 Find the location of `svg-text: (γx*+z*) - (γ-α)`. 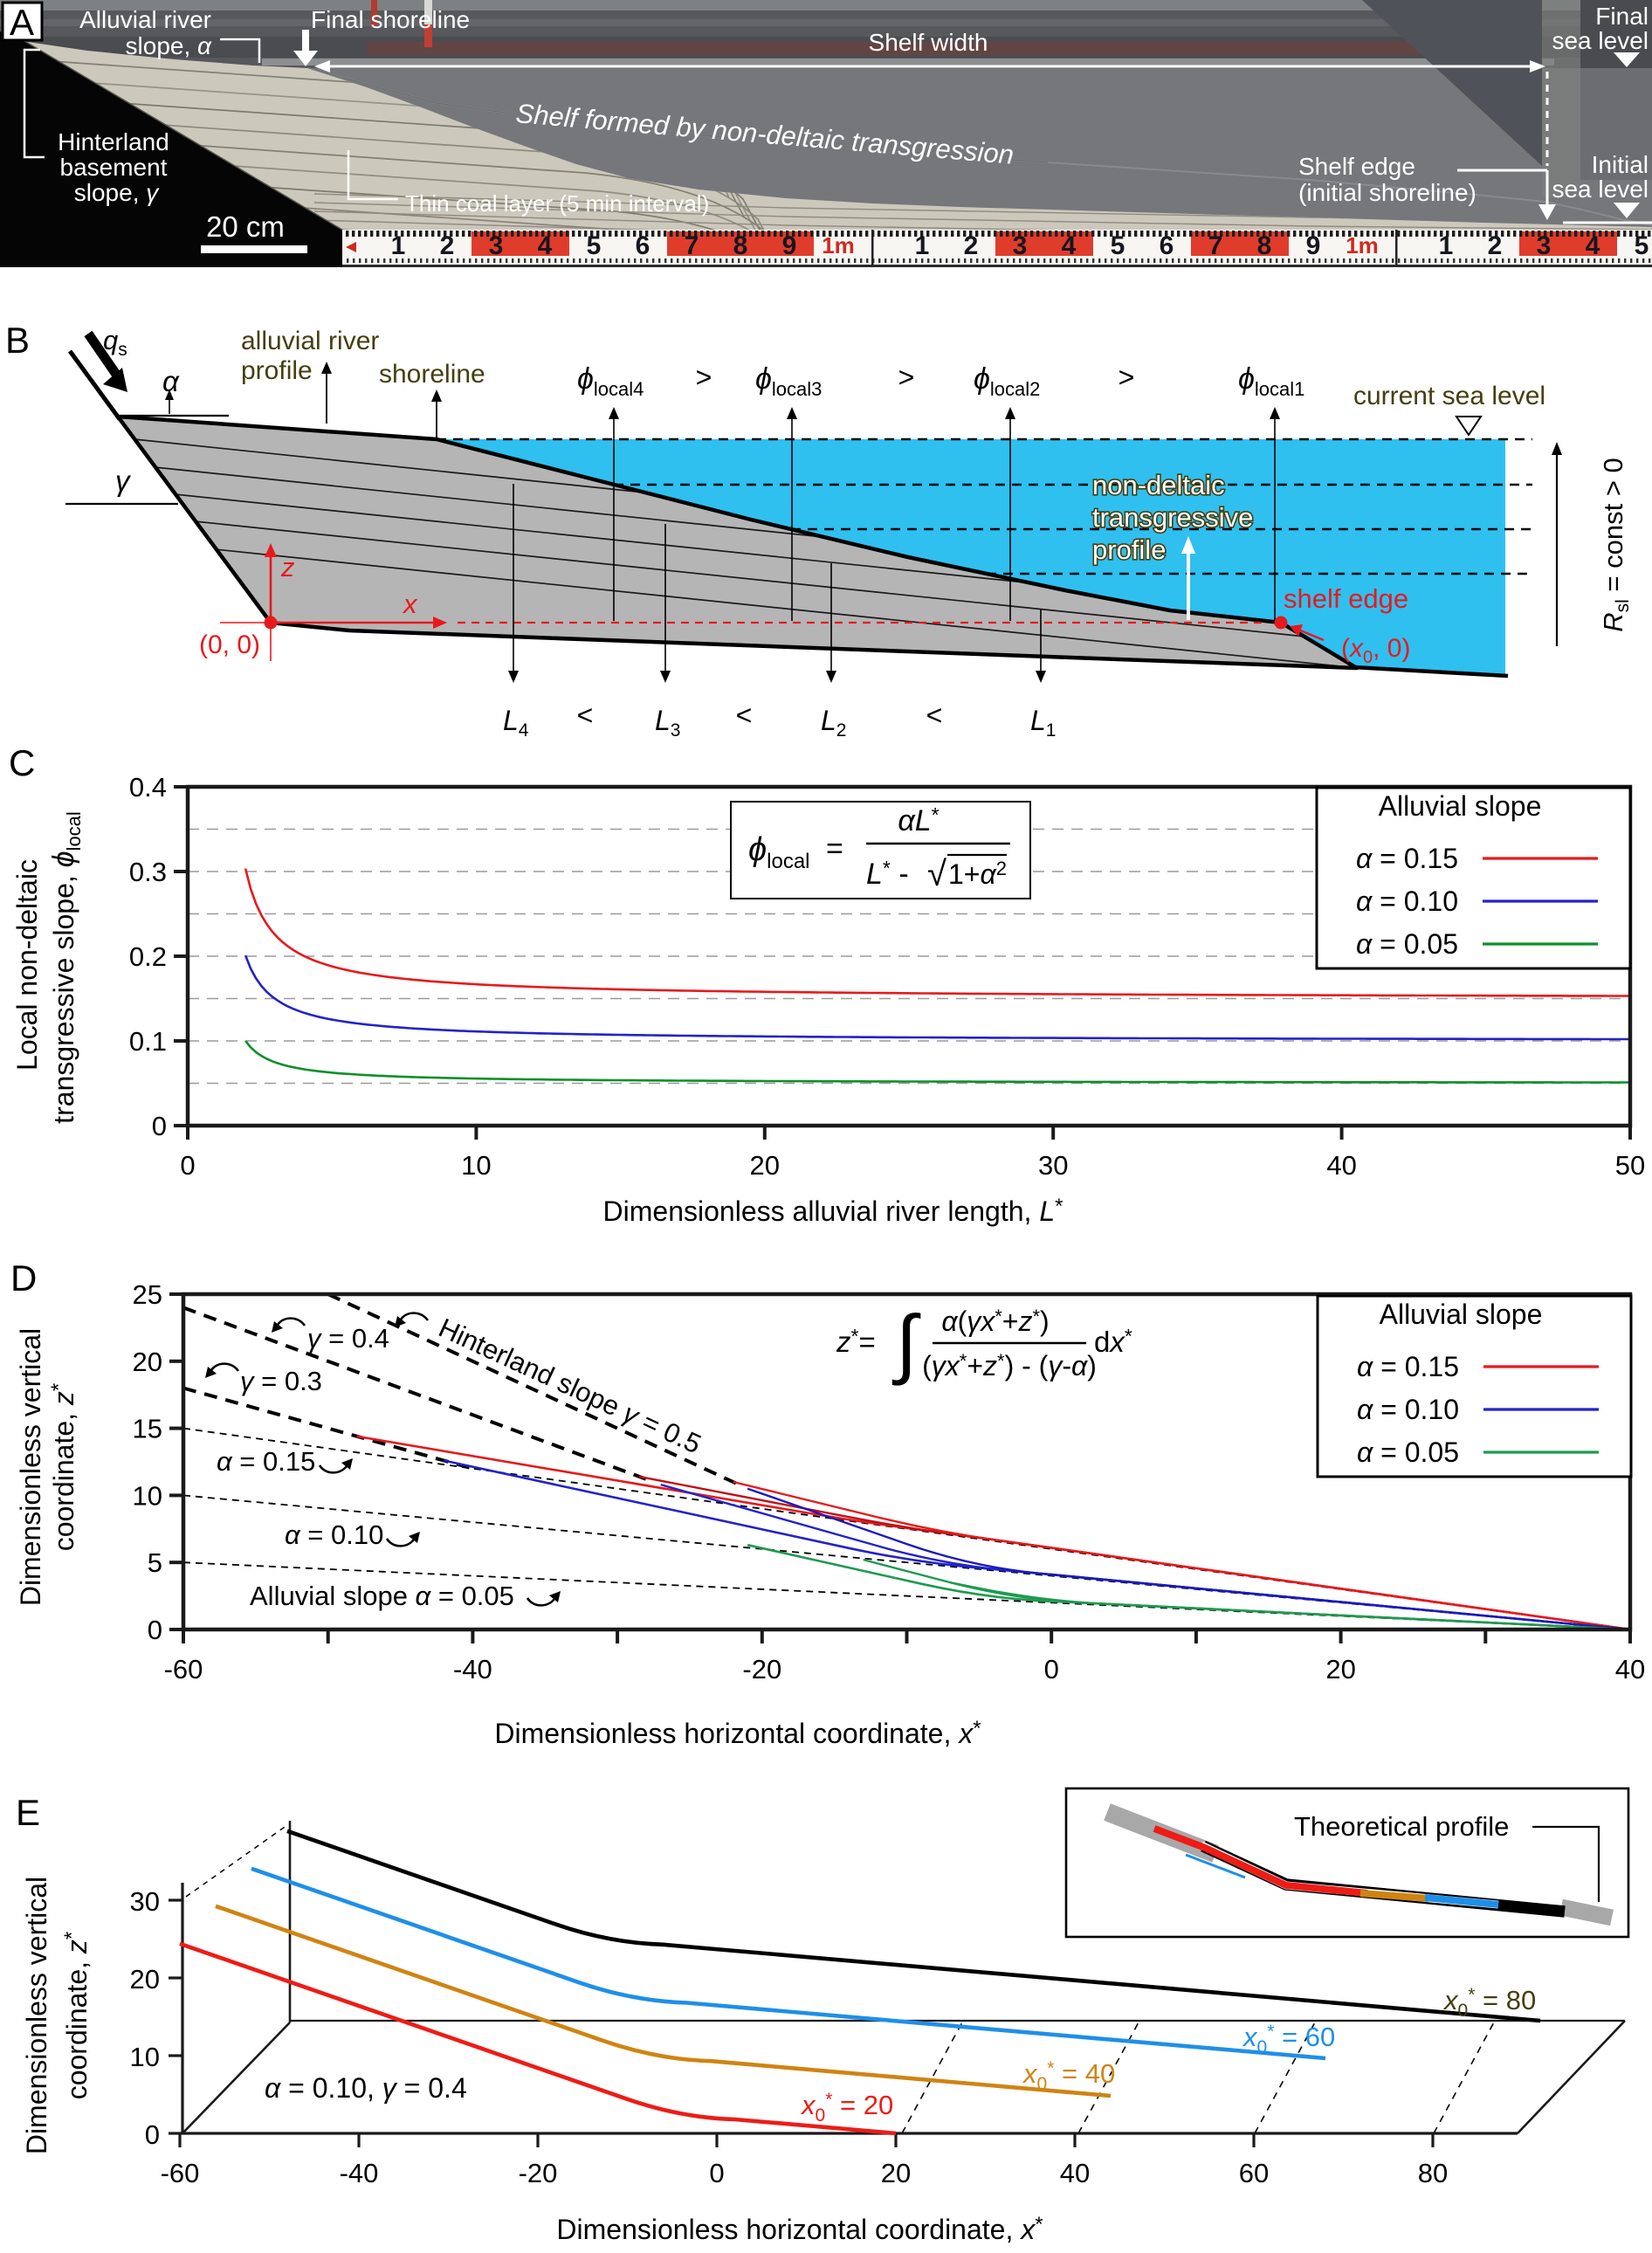

svg-text: (γx*+z*) - (γ-α) is located at coordinates (1009, 1365).